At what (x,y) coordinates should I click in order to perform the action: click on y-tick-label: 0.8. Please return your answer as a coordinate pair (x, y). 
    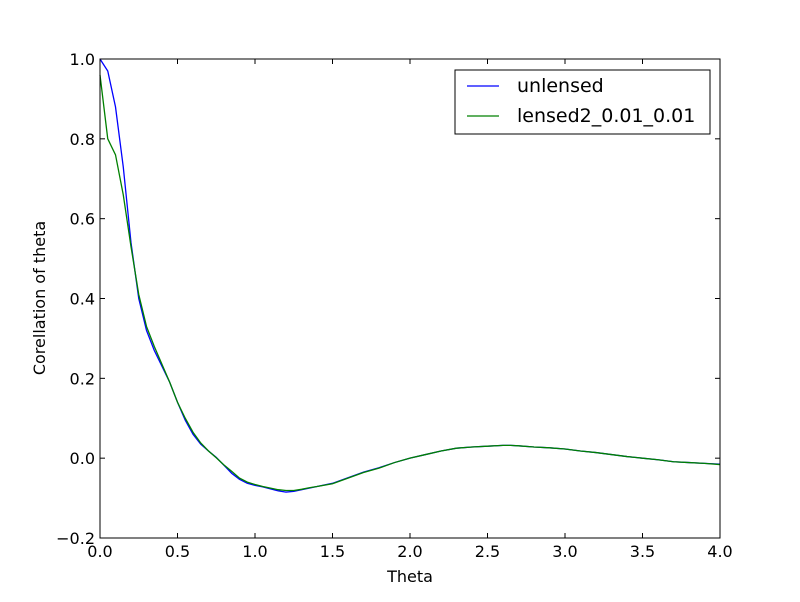
    Looking at the image, I should click on (82, 139).